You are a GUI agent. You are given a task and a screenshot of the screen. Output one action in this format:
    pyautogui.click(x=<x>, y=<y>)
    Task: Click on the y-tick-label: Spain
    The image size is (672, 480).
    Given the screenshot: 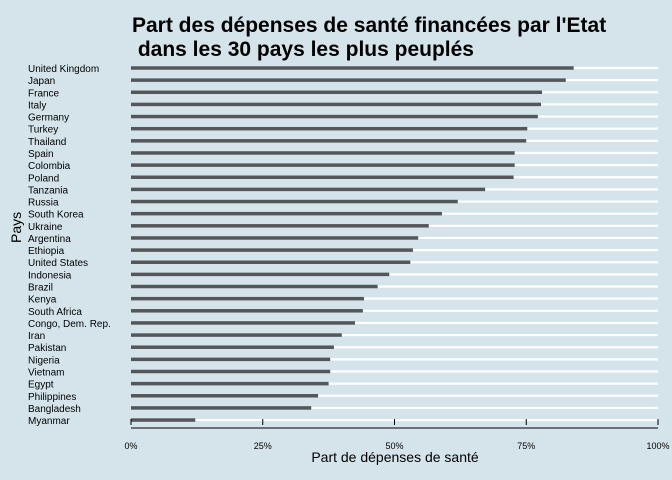 What is the action you would take?
    pyautogui.click(x=41, y=154)
    